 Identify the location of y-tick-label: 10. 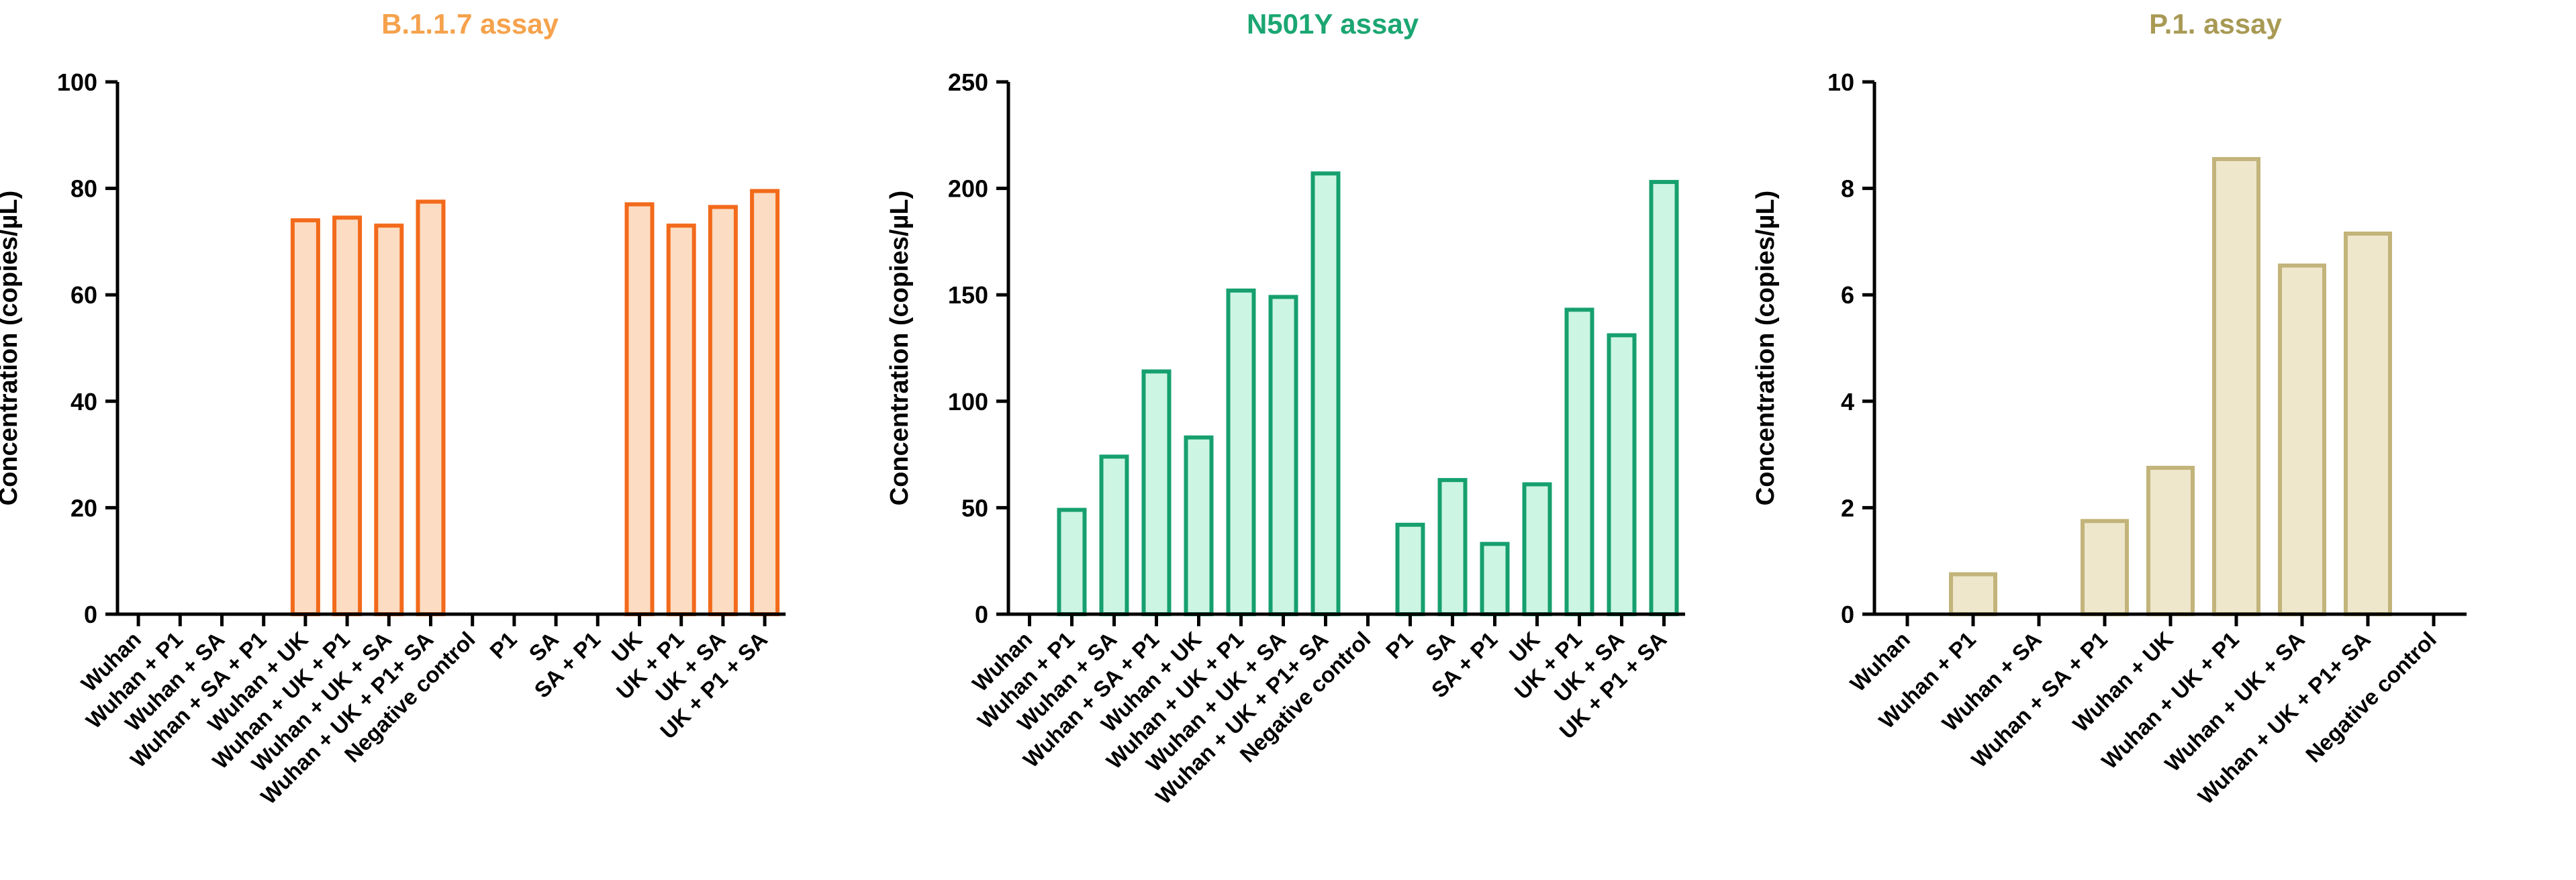
(1840, 82).